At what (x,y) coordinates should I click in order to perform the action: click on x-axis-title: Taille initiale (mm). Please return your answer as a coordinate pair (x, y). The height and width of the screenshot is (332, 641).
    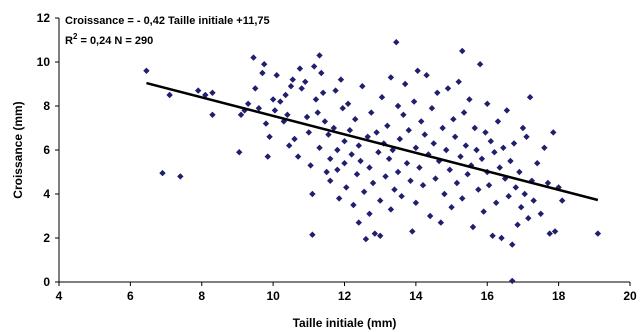
    Looking at the image, I should click on (345, 323).